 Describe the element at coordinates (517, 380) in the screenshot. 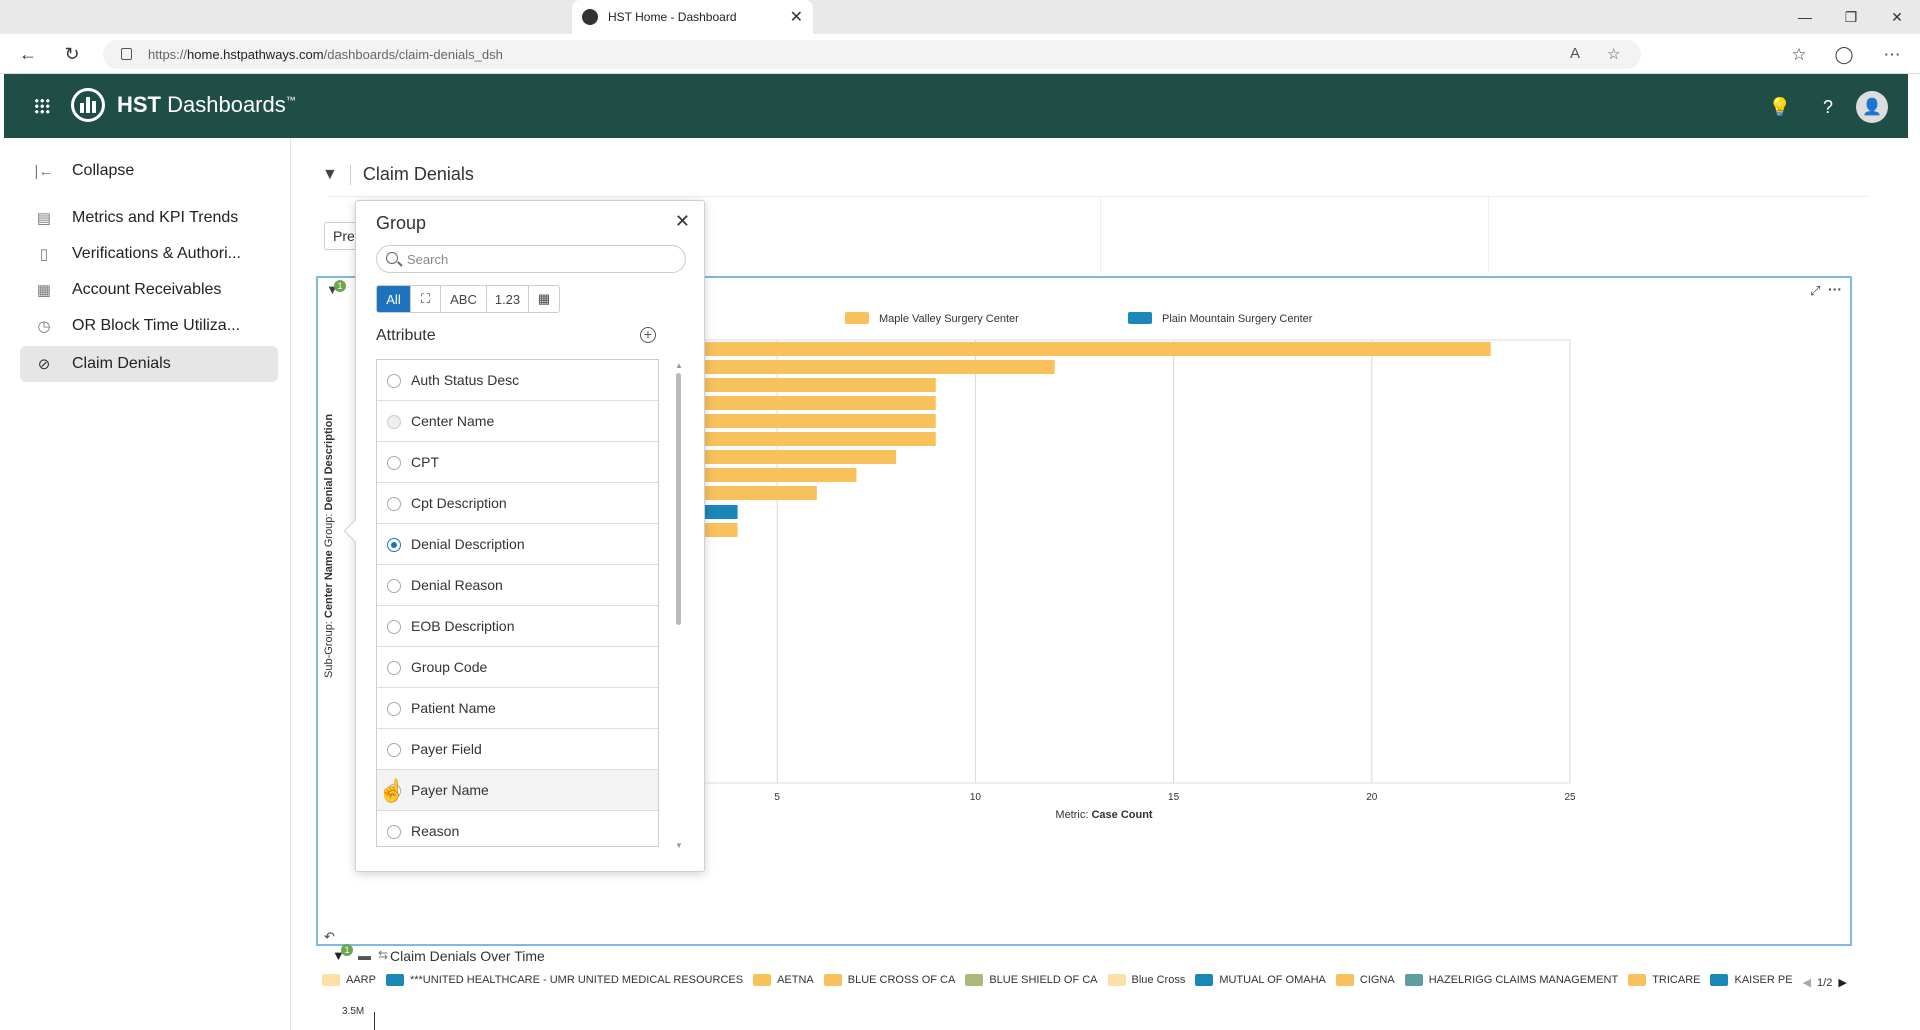

I see `attribute-option: Auth Status Desc` at that location.